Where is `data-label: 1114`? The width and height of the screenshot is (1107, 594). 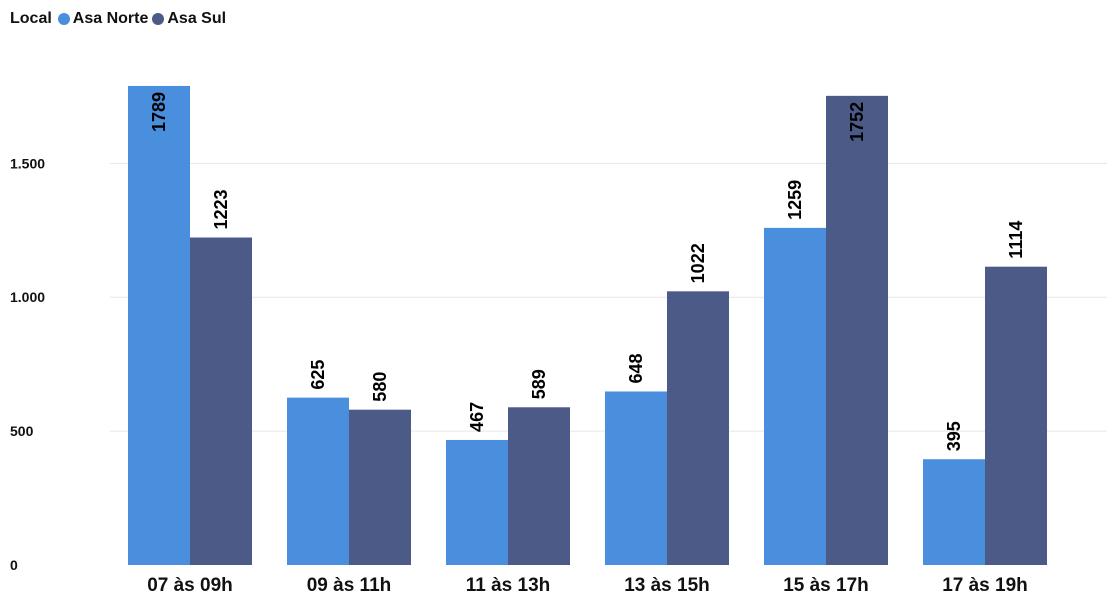 data-label: 1114 is located at coordinates (1016, 240).